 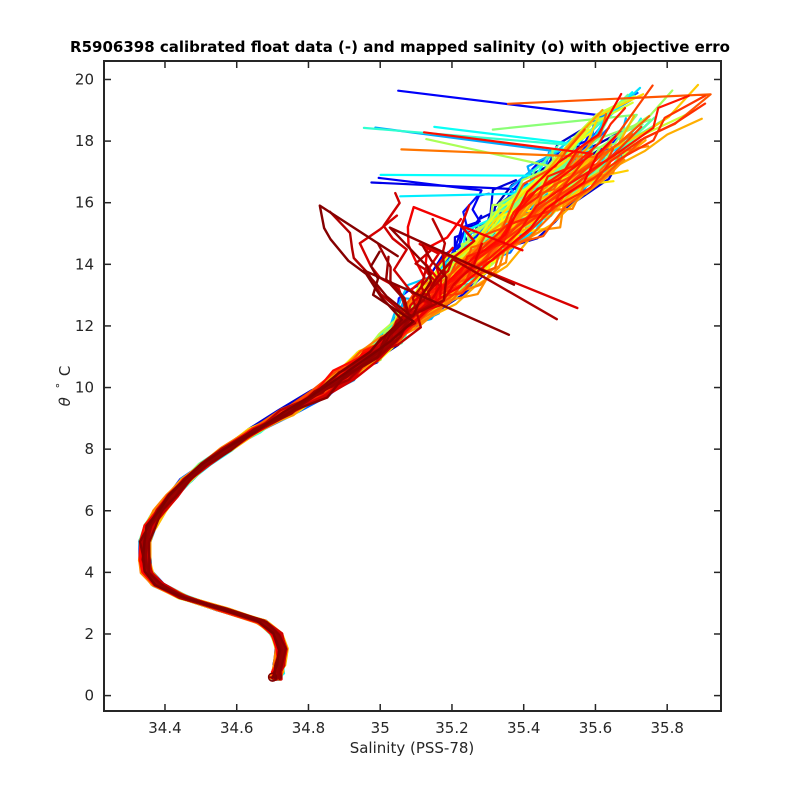 What do you see at coordinates (236, 728) in the screenshot?
I see `x-tick-label: 34.6` at bounding box center [236, 728].